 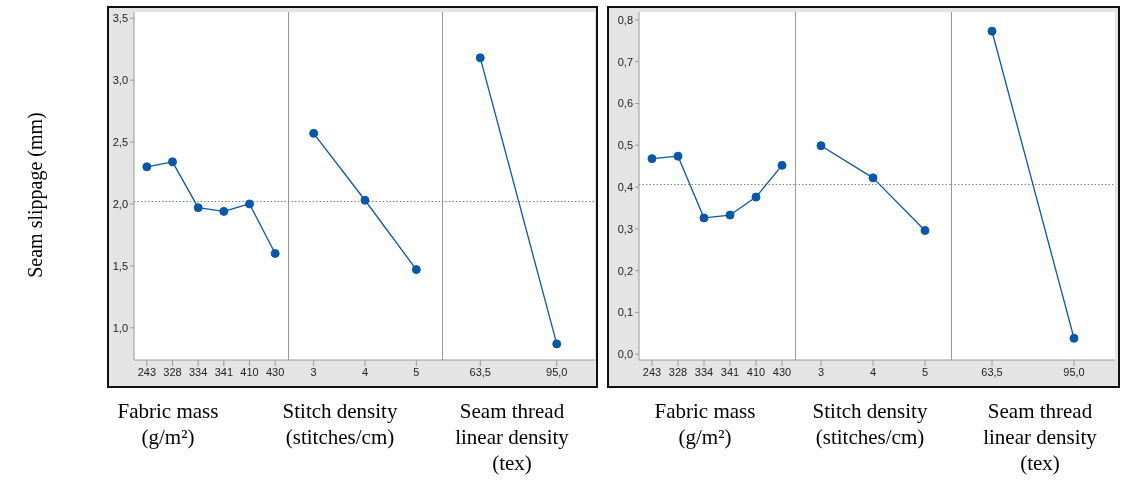 What do you see at coordinates (120, 18) in the screenshot?
I see `y-tick-label: 3,5` at bounding box center [120, 18].